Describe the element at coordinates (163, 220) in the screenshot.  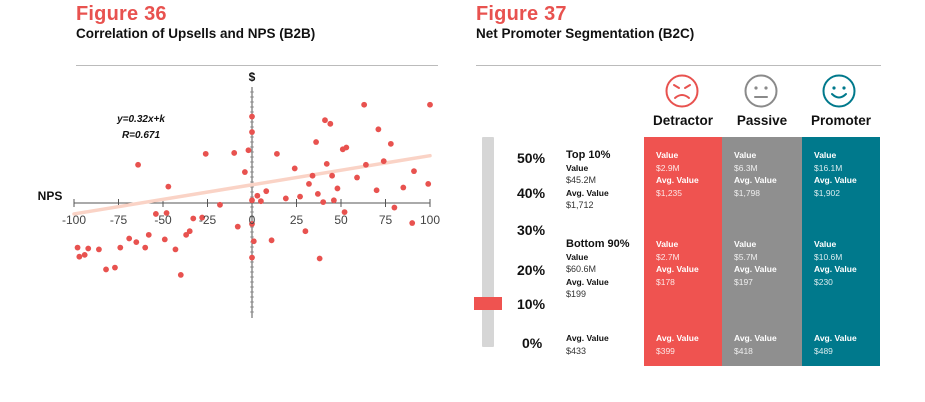
I see `x-tick-label: -50` at that location.